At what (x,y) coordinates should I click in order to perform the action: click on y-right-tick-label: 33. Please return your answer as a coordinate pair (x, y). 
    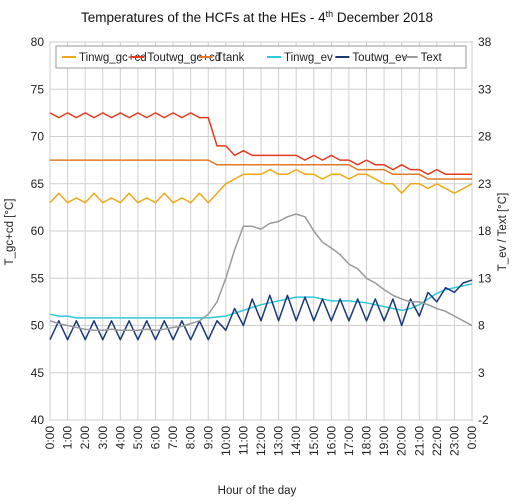
    Looking at the image, I should click on (485, 89).